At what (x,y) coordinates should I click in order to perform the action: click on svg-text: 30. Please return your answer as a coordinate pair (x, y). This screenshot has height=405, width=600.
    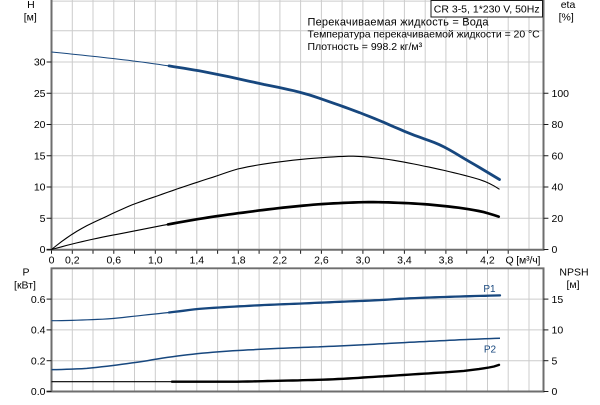
    Looking at the image, I should click on (40, 63).